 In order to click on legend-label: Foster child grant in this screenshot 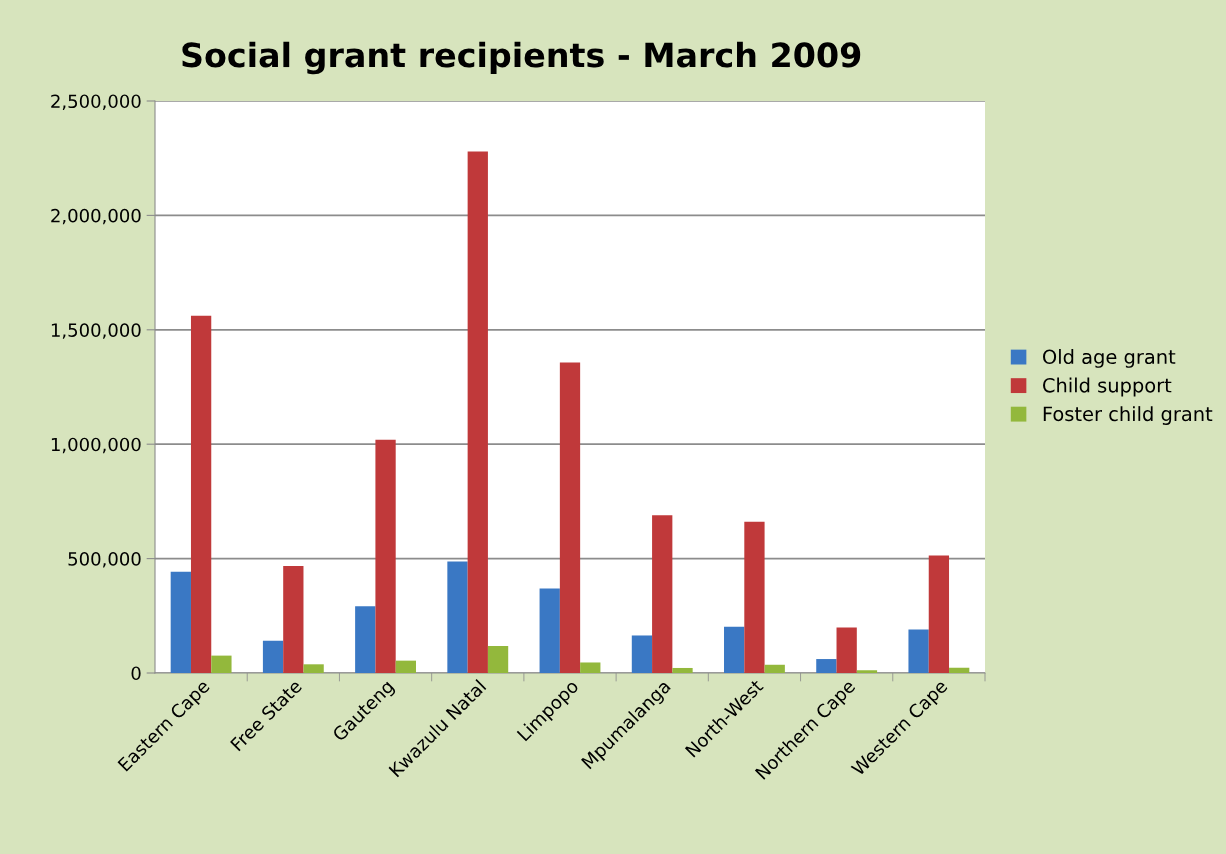, I will do `click(1128, 415)`.